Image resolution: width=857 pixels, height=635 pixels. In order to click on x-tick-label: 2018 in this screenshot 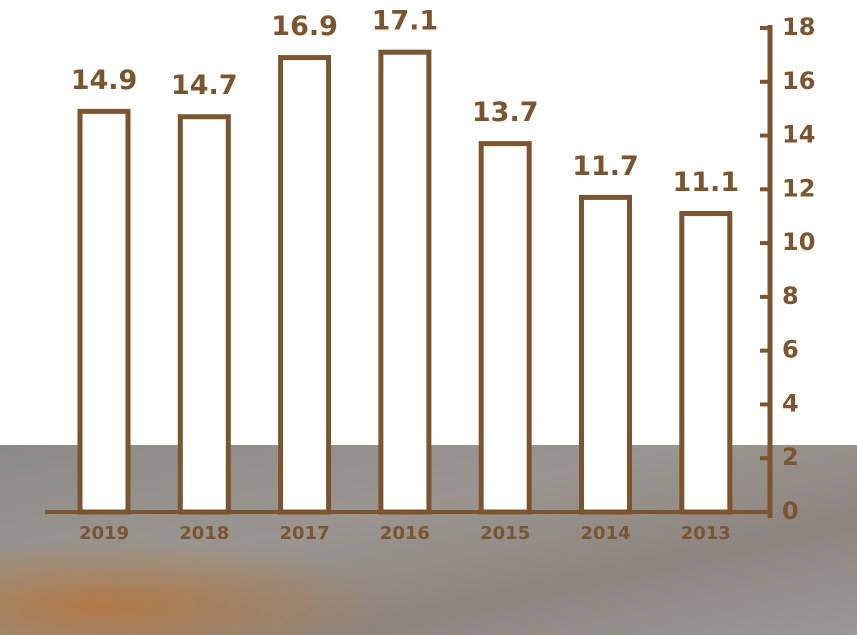, I will do `click(204, 533)`.